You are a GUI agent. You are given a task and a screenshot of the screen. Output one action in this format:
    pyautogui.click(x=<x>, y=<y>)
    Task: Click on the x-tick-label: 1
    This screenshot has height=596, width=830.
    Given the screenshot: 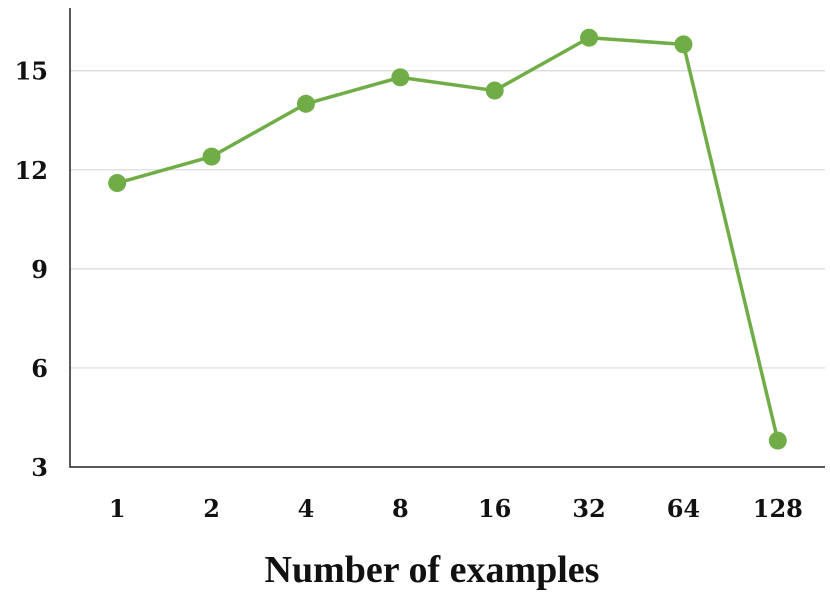 What is the action you would take?
    pyautogui.click(x=117, y=508)
    